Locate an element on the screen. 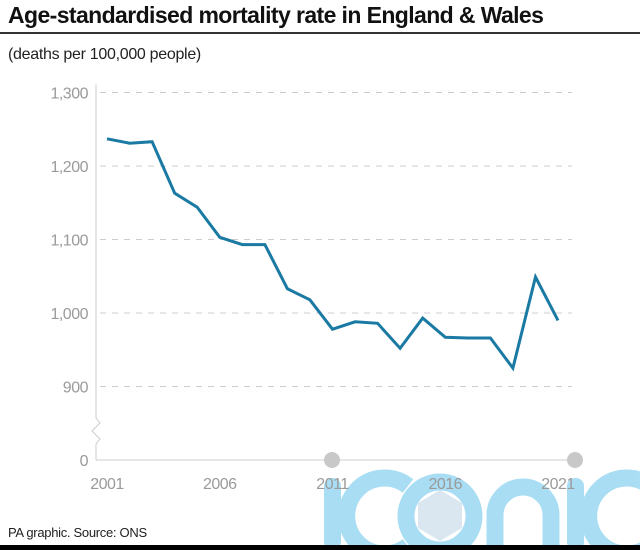  y-tick-labels: 0 900 1,000 1,100 1,200 1,300 is located at coordinates (69, 278).